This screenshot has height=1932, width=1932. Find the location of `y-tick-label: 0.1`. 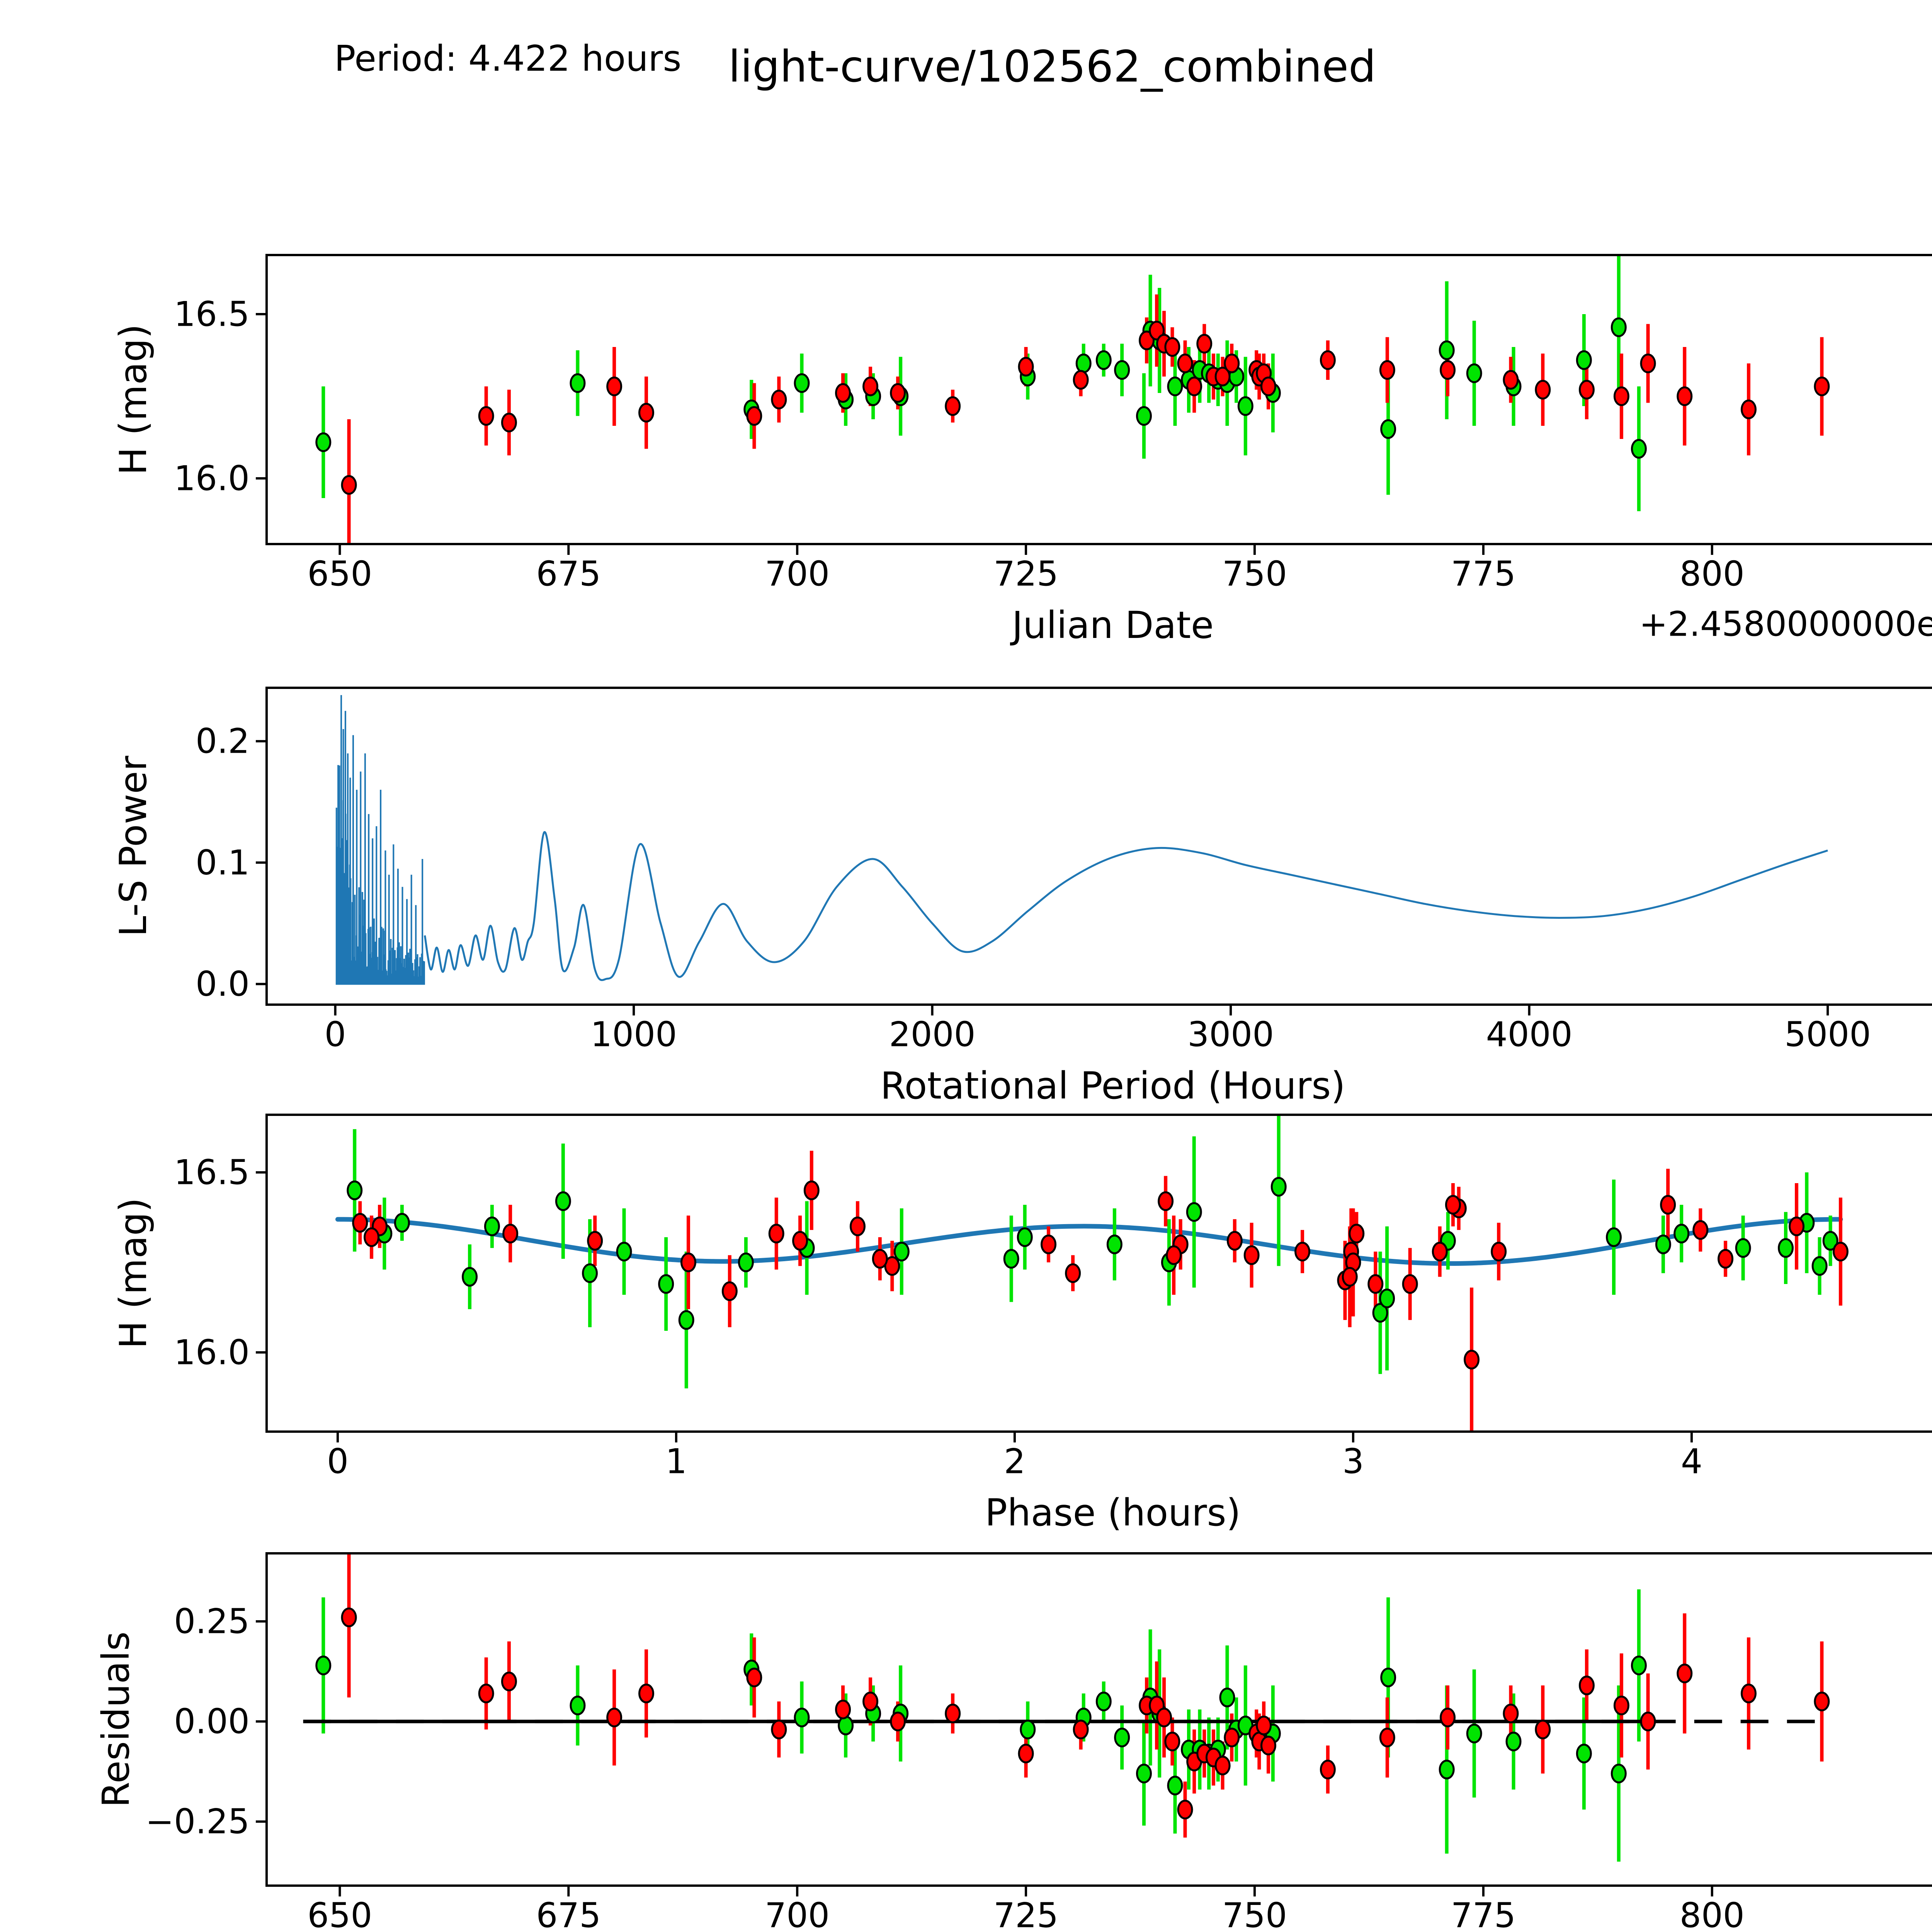

y-tick-label: 0.1 is located at coordinates (223, 863).